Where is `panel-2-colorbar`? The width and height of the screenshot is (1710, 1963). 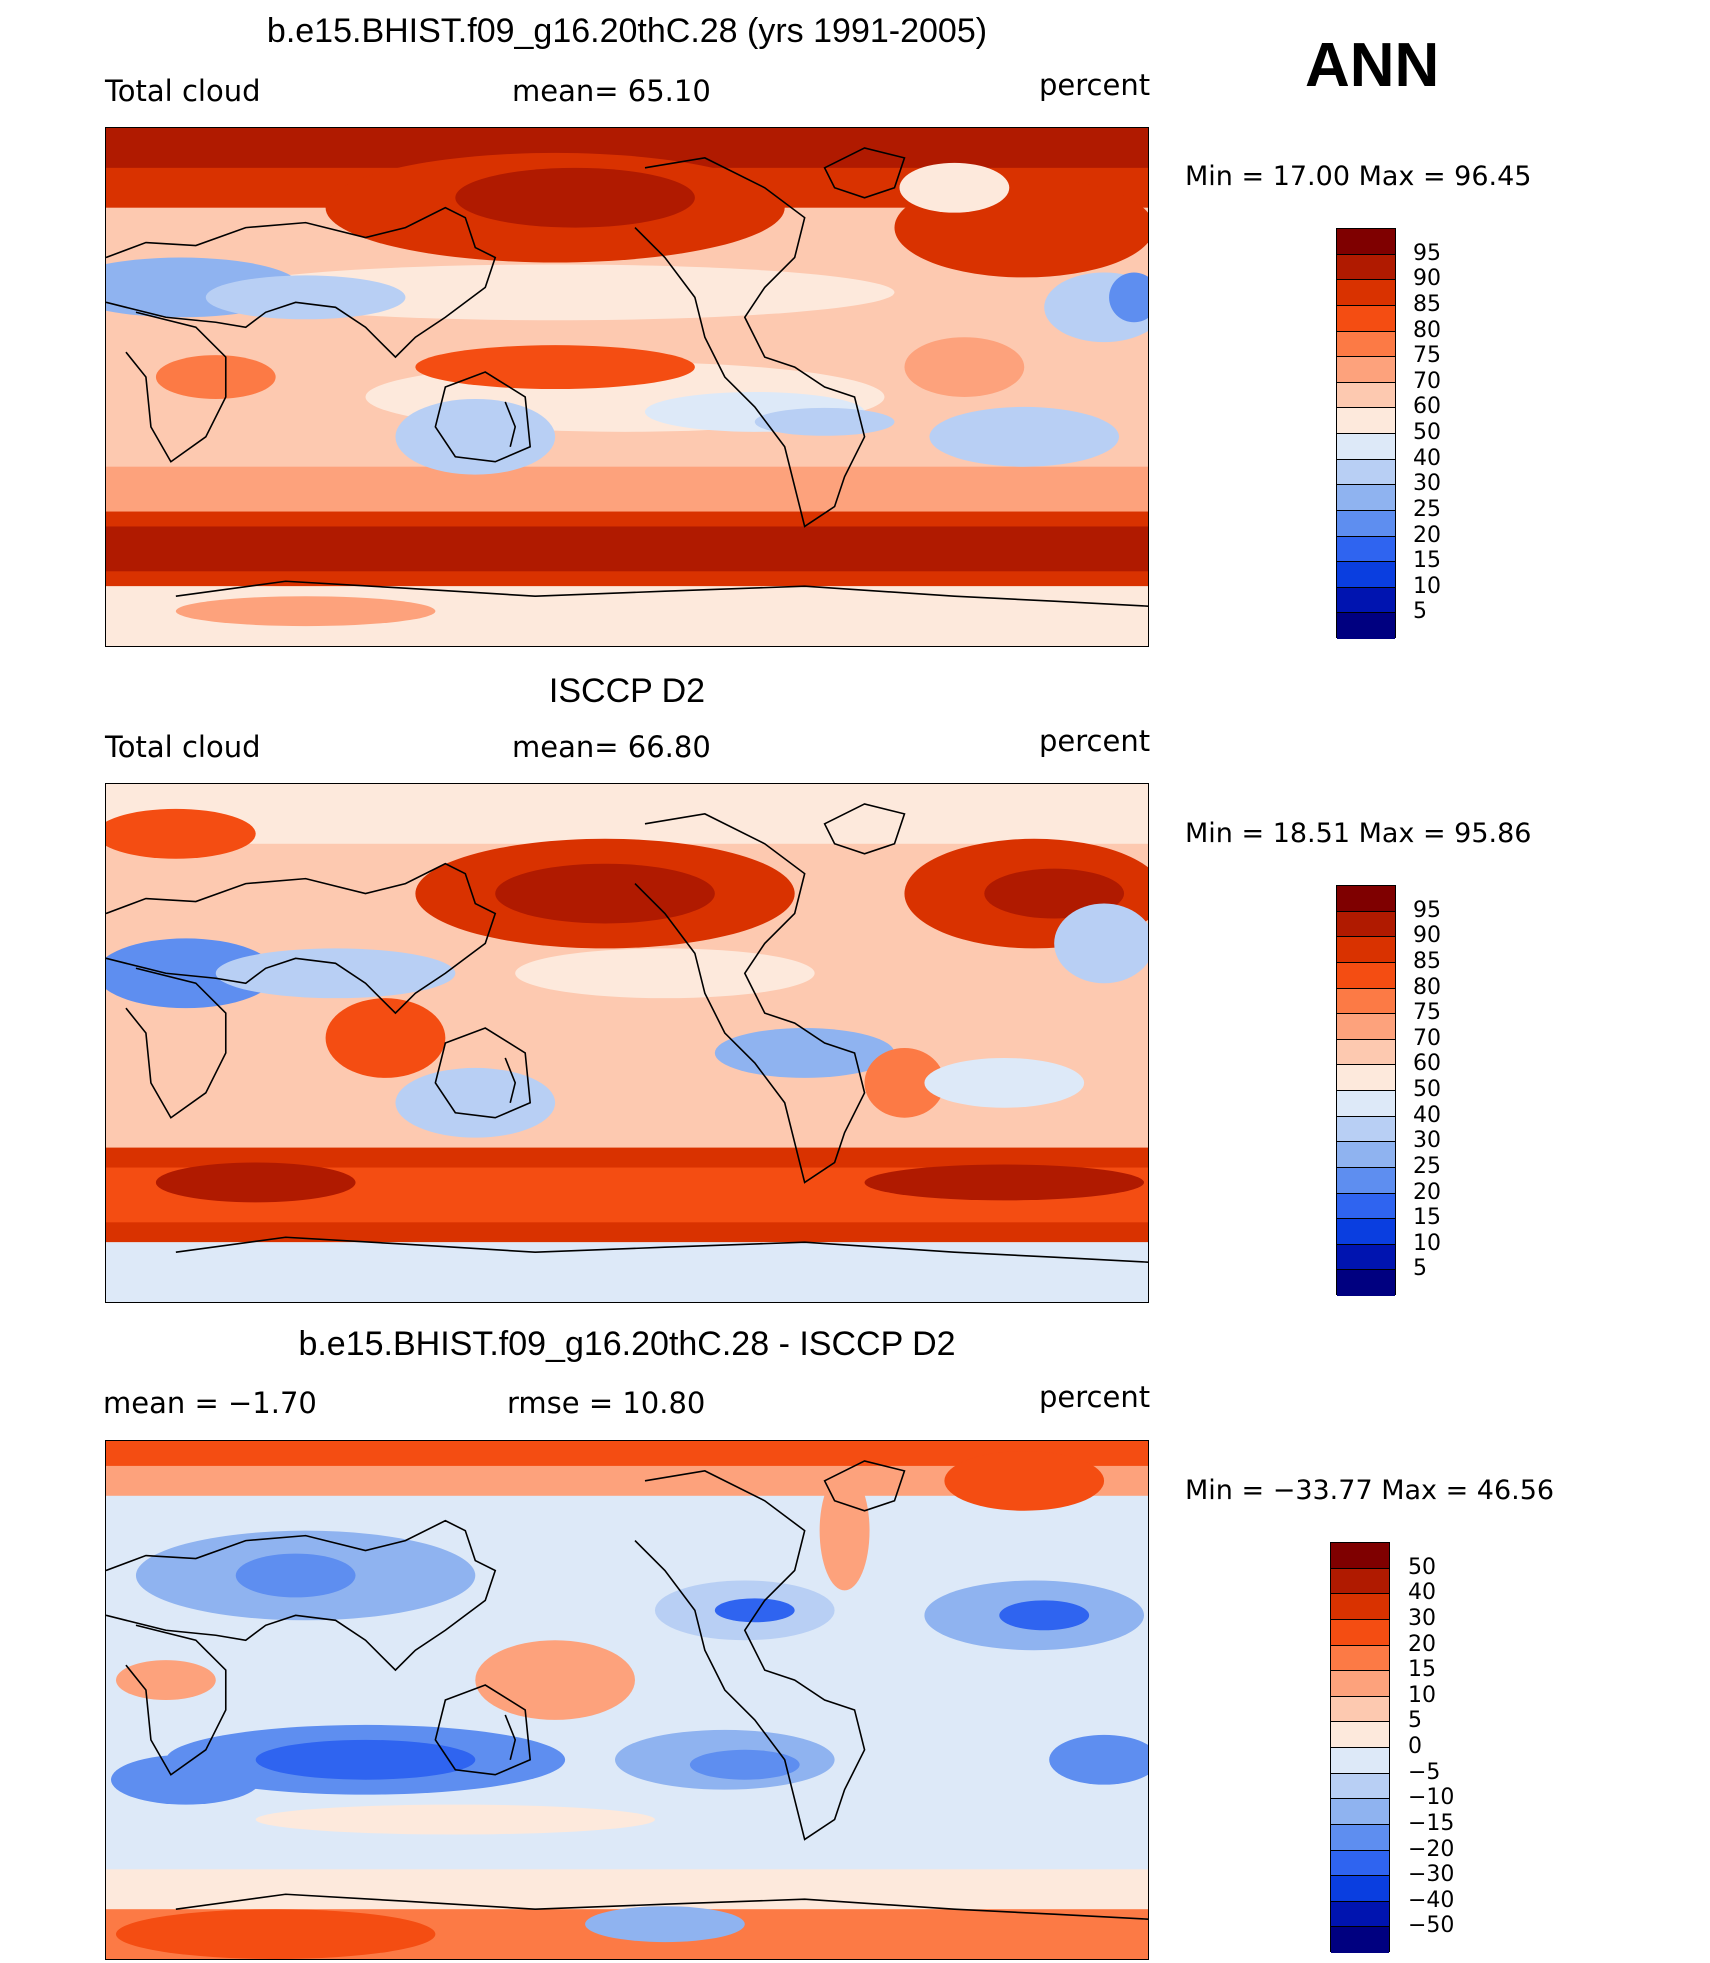 panel-2-colorbar is located at coordinates (1366, 1090).